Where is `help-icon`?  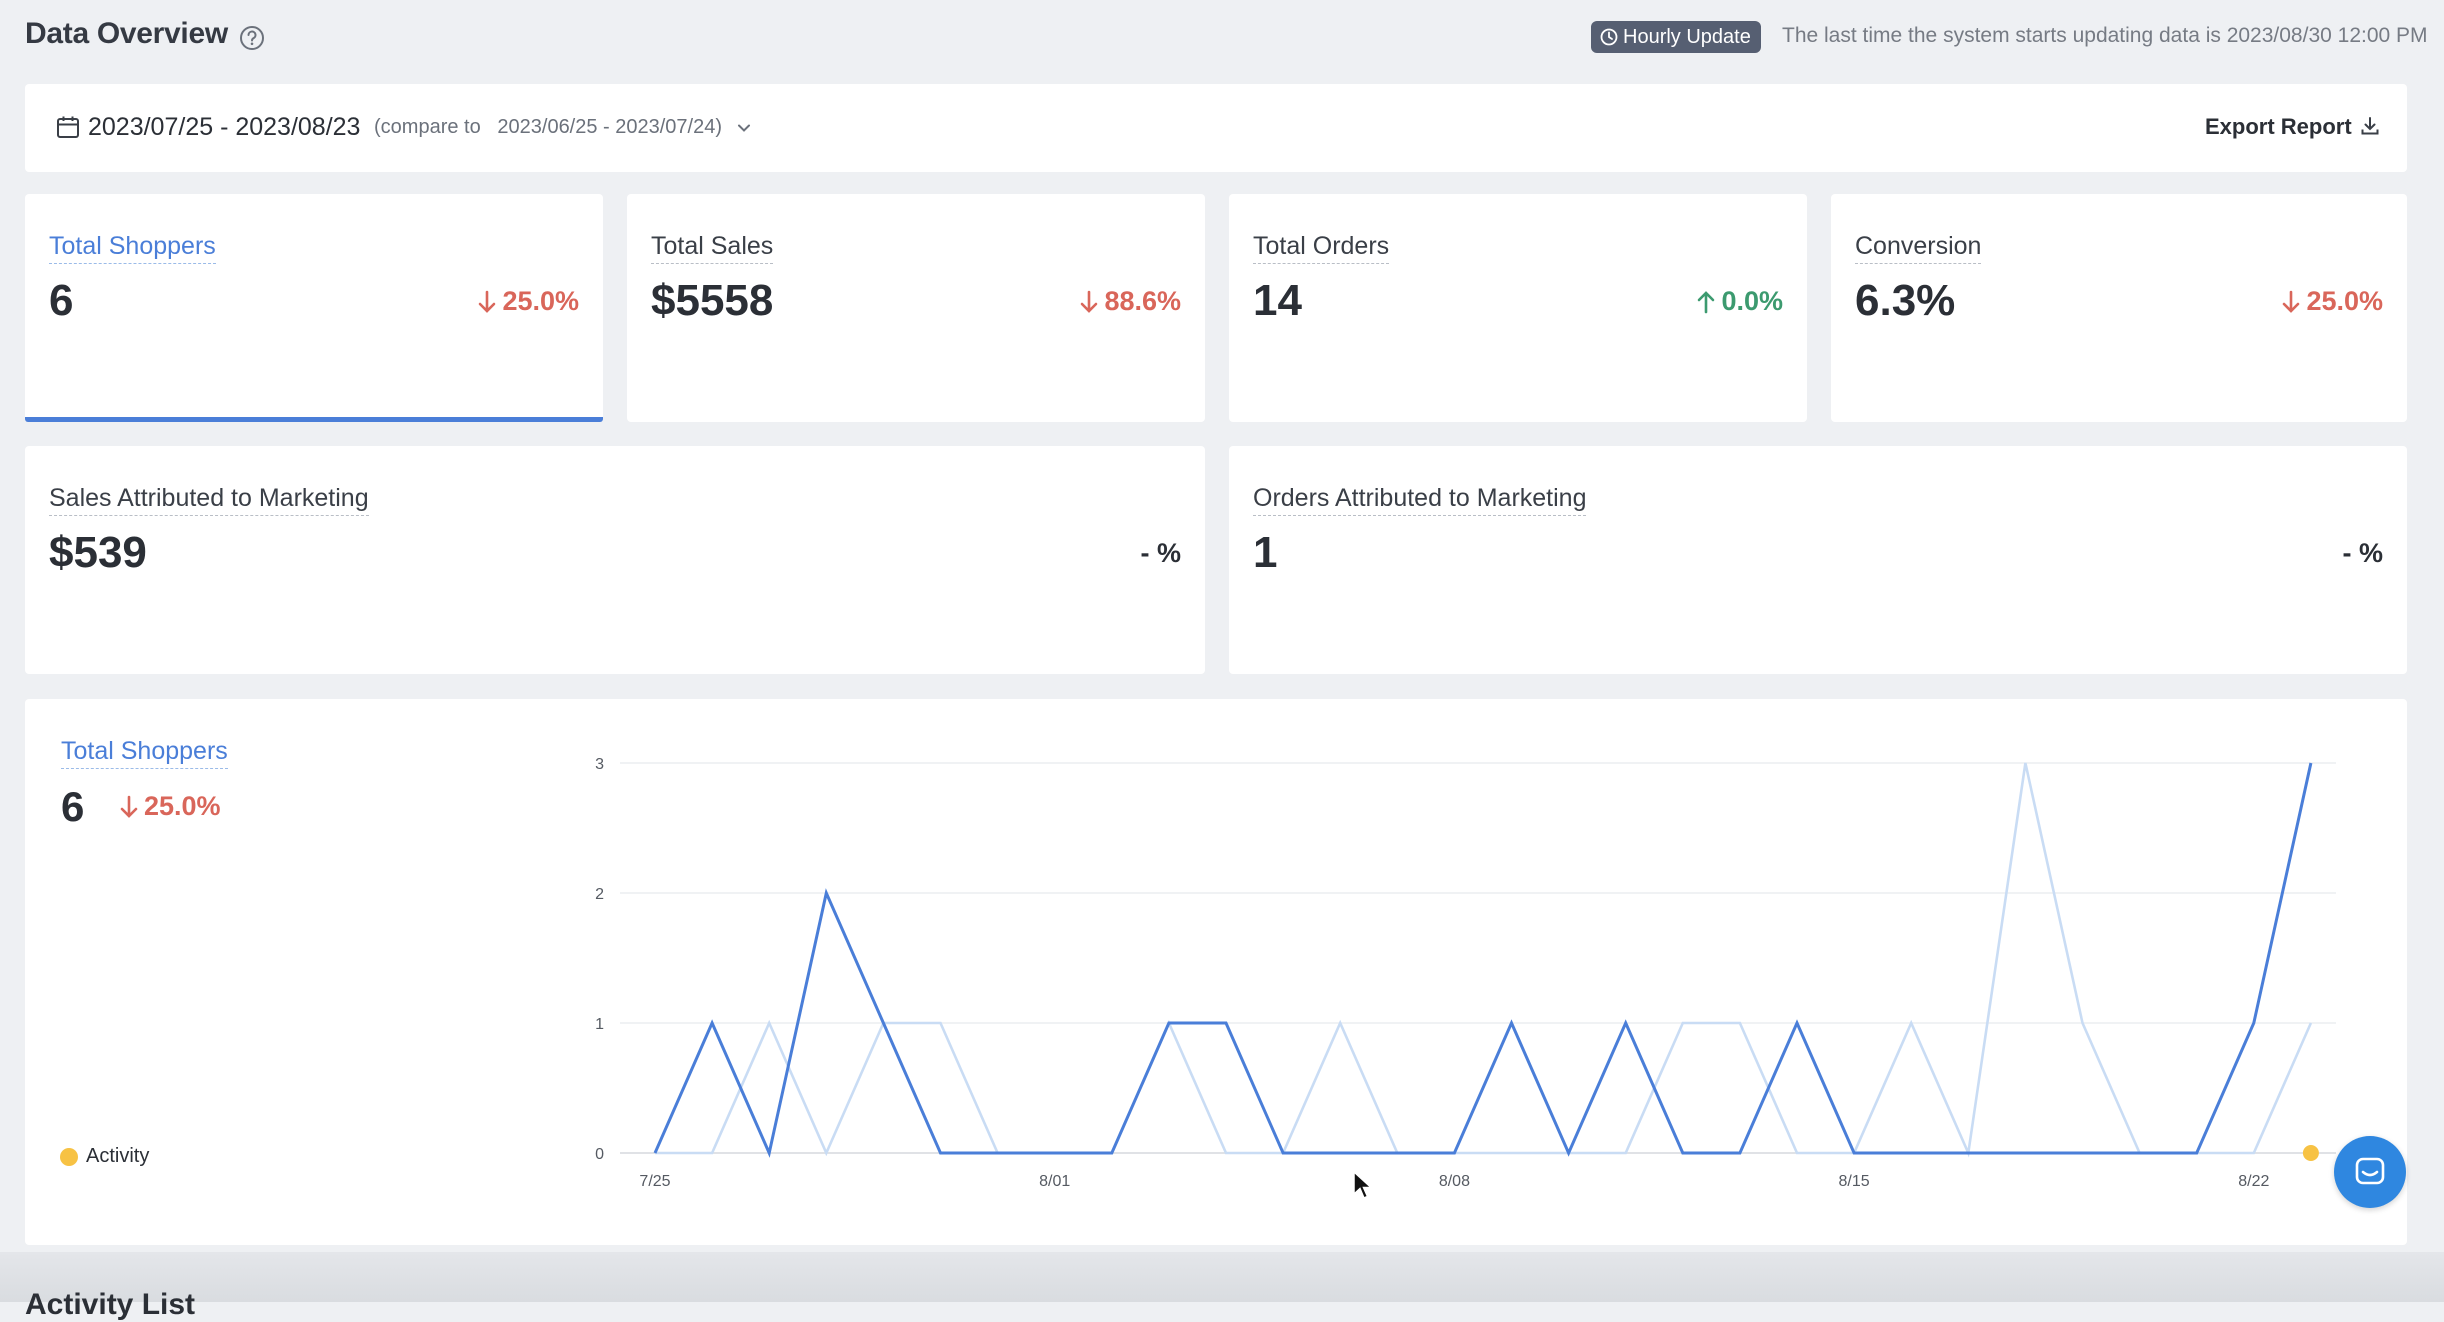 help-icon is located at coordinates (252, 38).